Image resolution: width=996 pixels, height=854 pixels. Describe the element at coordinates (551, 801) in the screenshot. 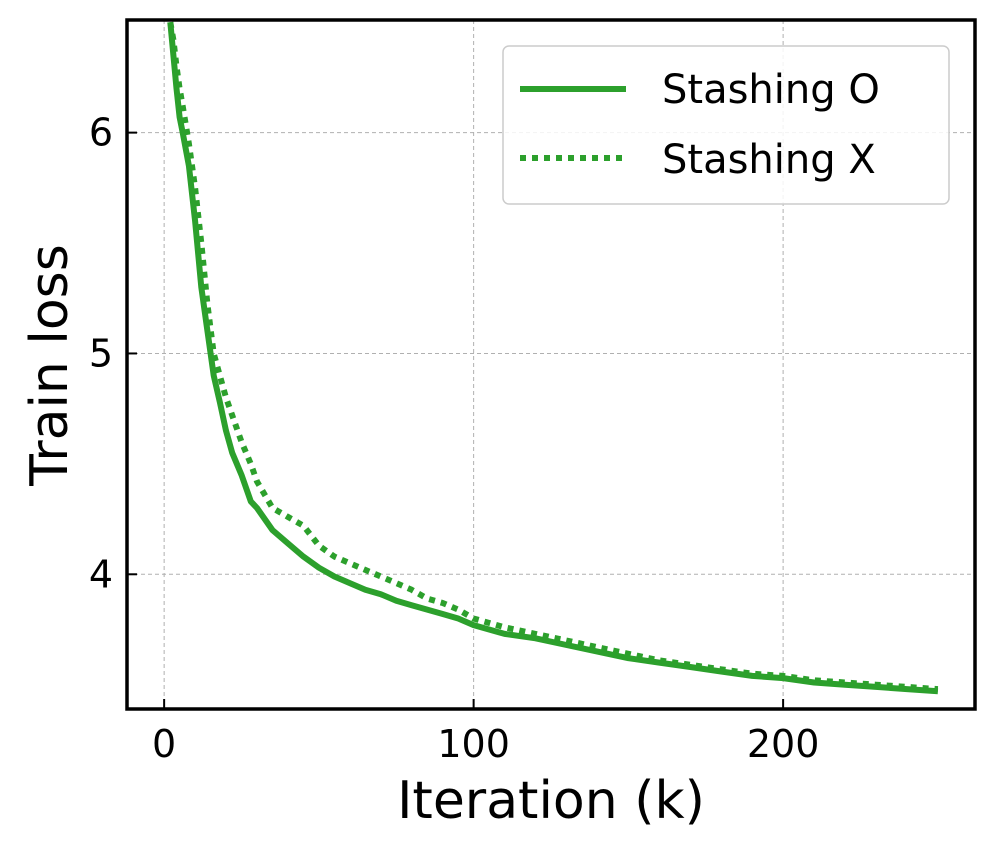

I see `x-axis-label: Iteration (k)` at that location.